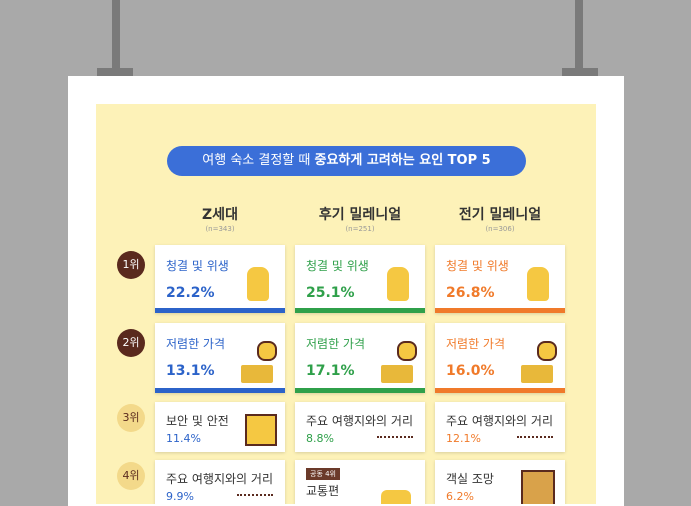 The width and height of the screenshot is (691, 506). Describe the element at coordinates (320, 438) in the screenshot. I see `value: 8.8%` at that location.